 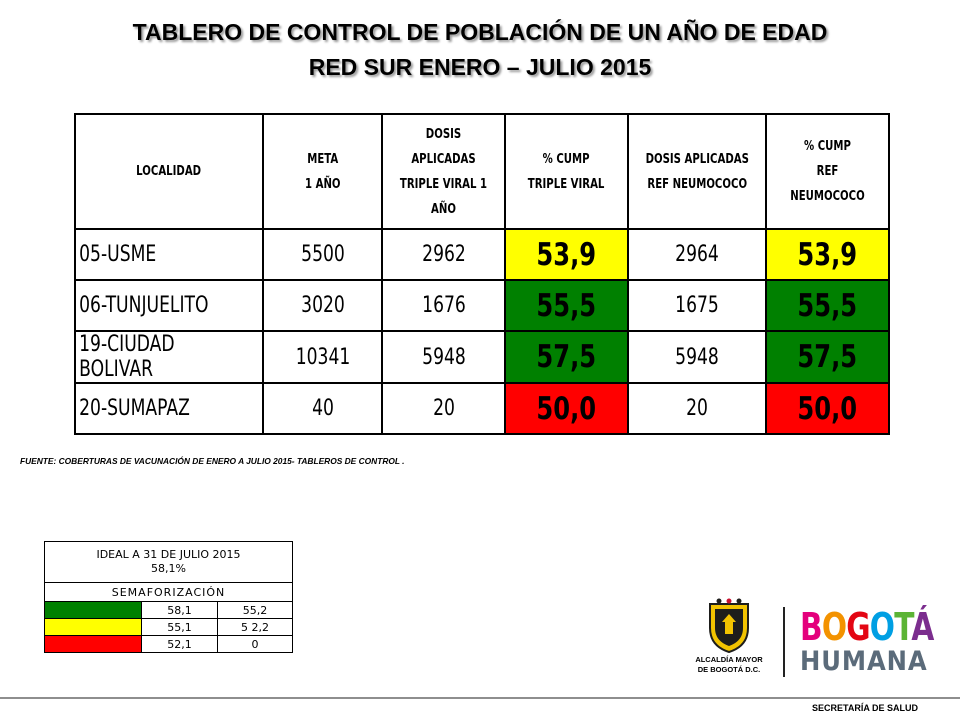 I want to click on bogota-letter: G, so click(x=858, y=627).